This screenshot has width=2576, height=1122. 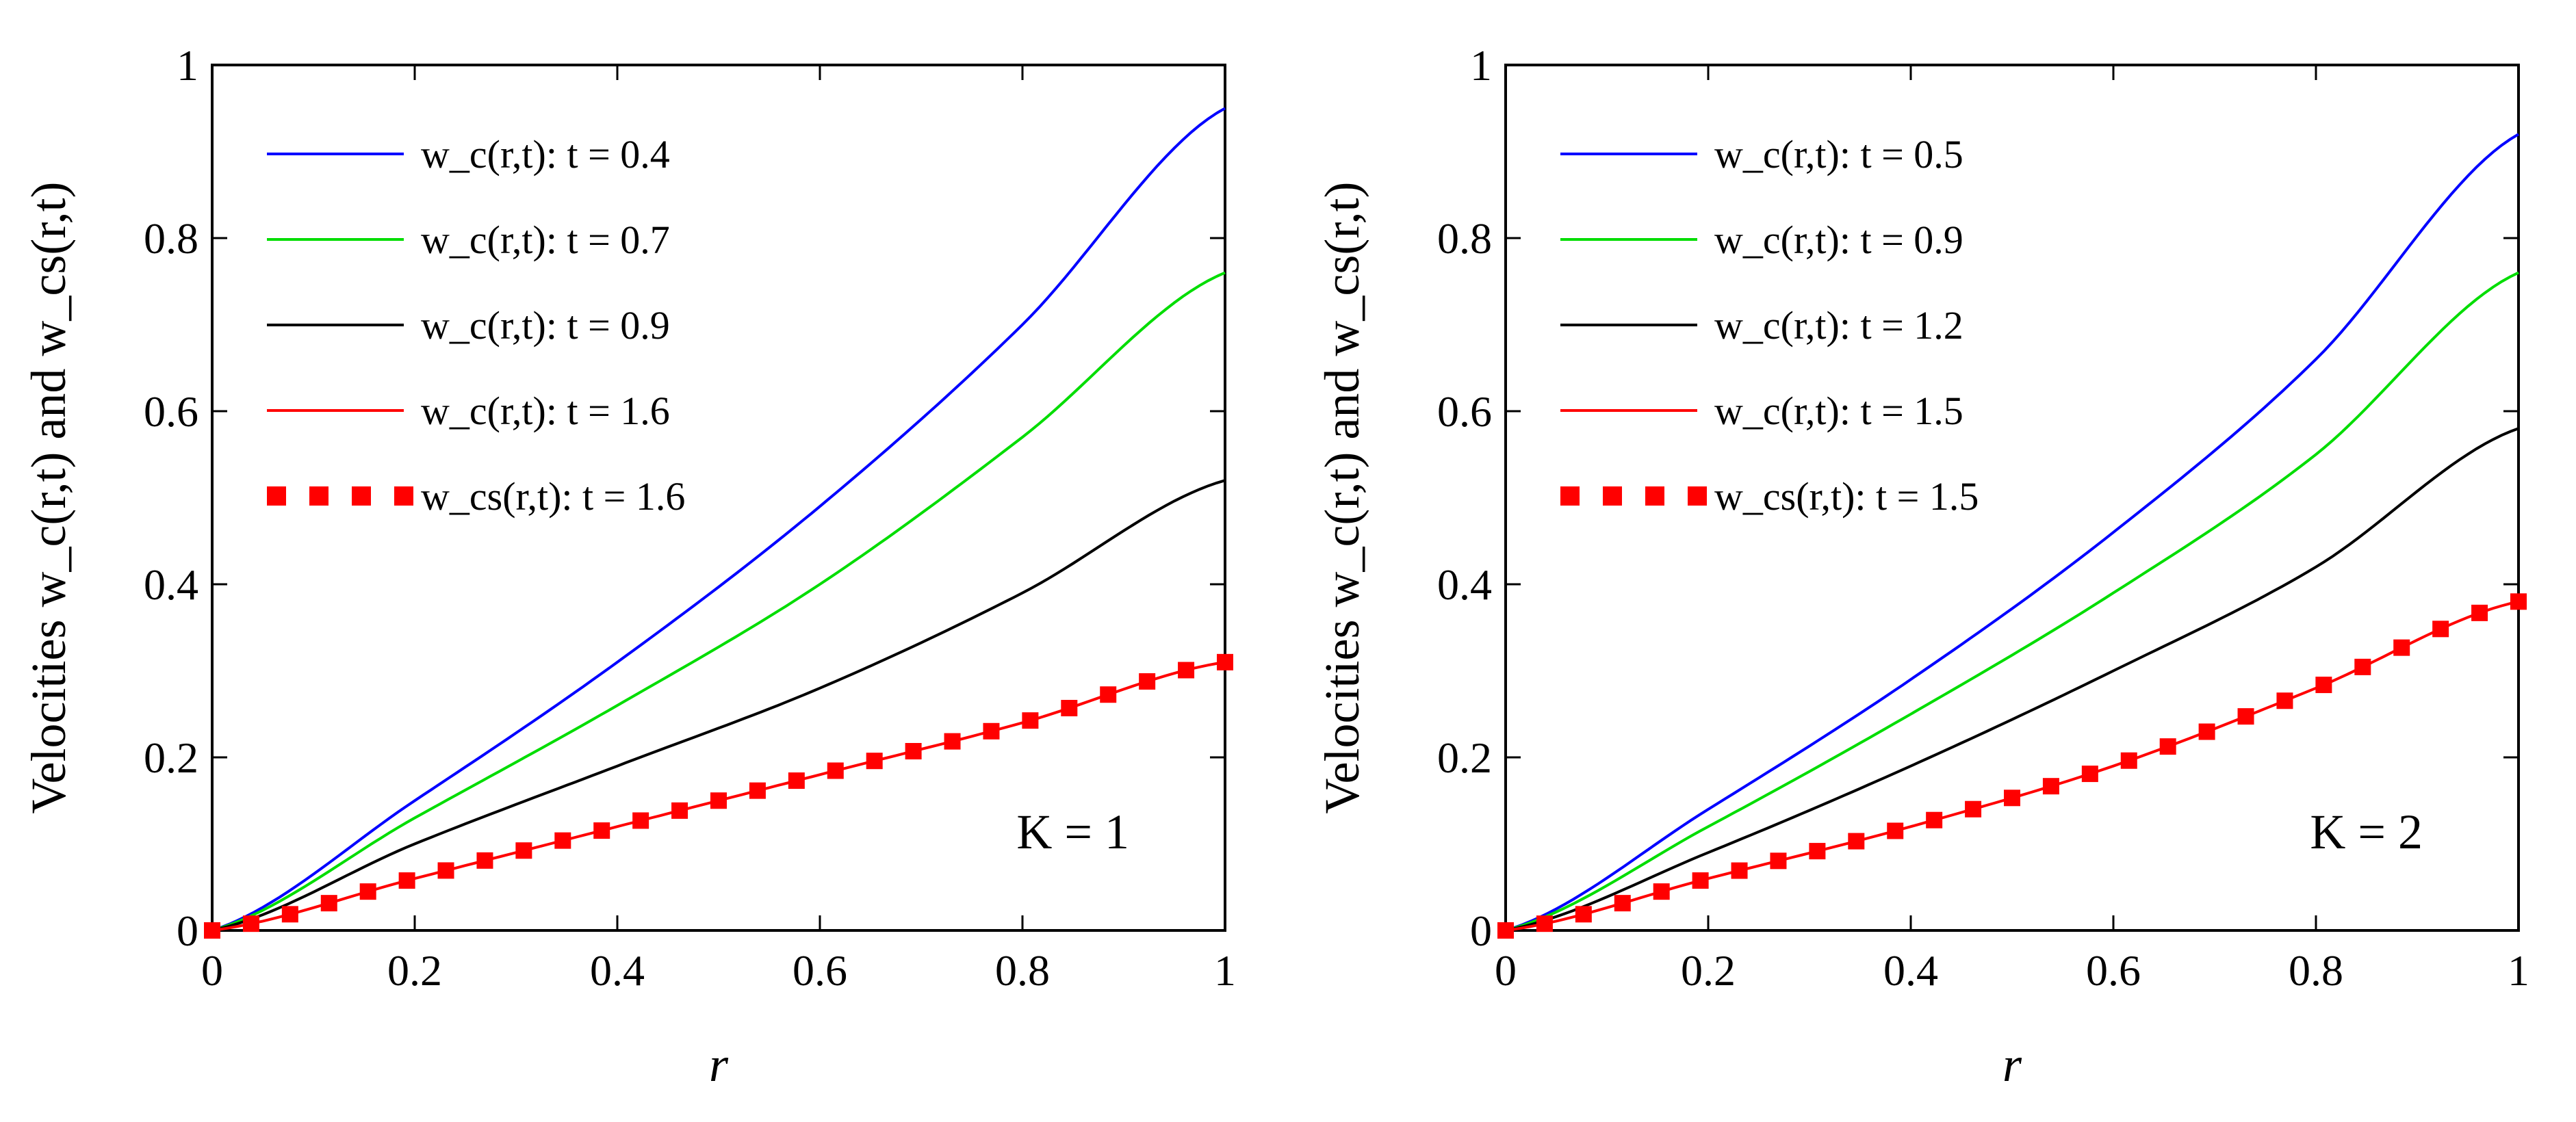 What do you see at coordinates (545, 325) in the screenshot?
I see `legend-entry: w_c(r,t): t = 0.9` at bounding box center [545, 325].